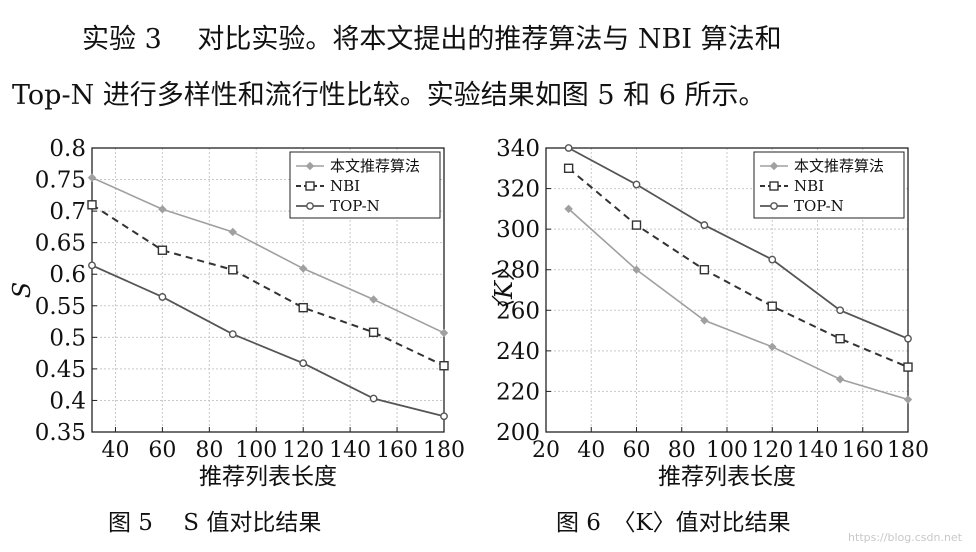  Describe the element at coordinates (67, 212) in the screenshot. I see `y-tick-label: 0.7` at that location.